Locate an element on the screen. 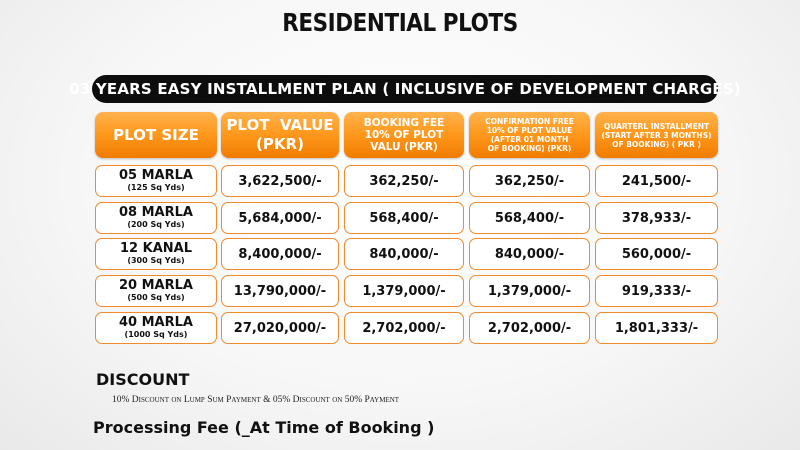 The height and width of the screenshot is (450, 800). header-quarterly-line-3: OF BOOKING) ( PKR ) is located at coordinates (656, 144).